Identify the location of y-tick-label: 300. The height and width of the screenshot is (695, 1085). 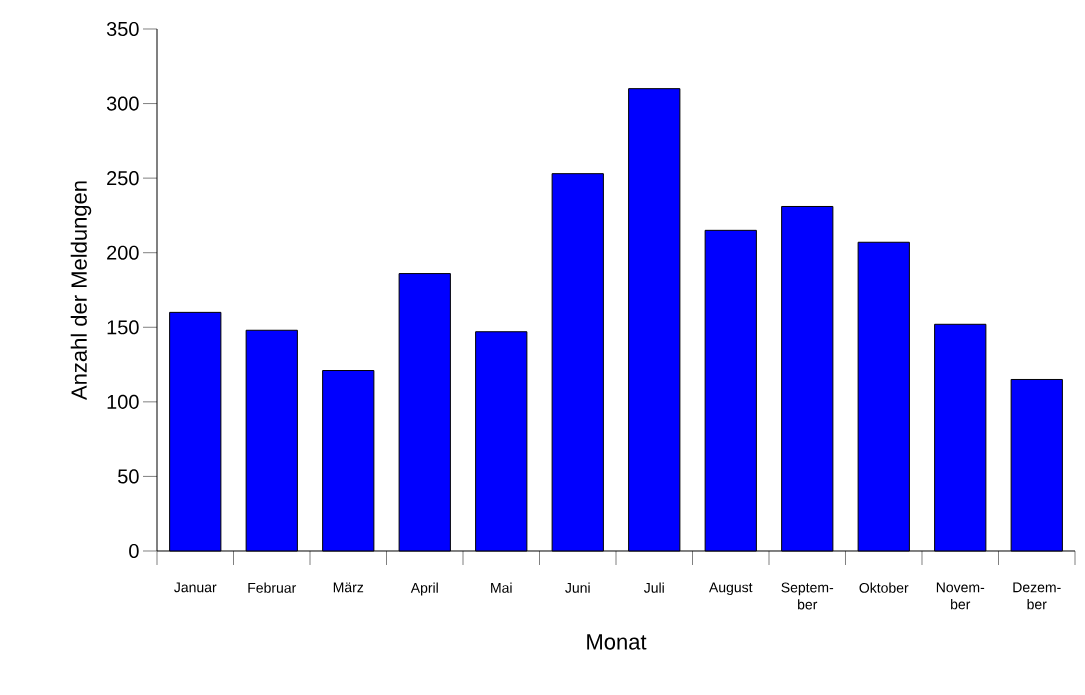
(122, 103).